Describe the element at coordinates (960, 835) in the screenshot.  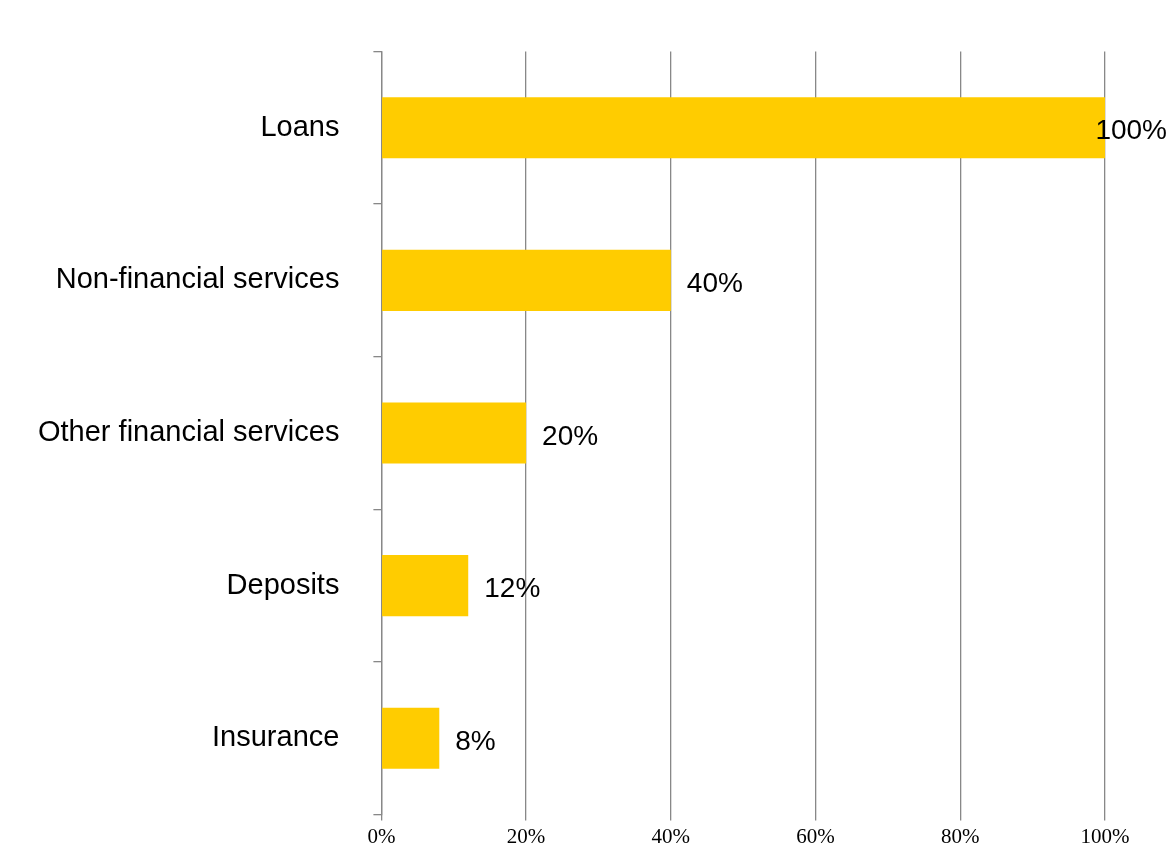
I see `x-tick-label: 80%` at that location.